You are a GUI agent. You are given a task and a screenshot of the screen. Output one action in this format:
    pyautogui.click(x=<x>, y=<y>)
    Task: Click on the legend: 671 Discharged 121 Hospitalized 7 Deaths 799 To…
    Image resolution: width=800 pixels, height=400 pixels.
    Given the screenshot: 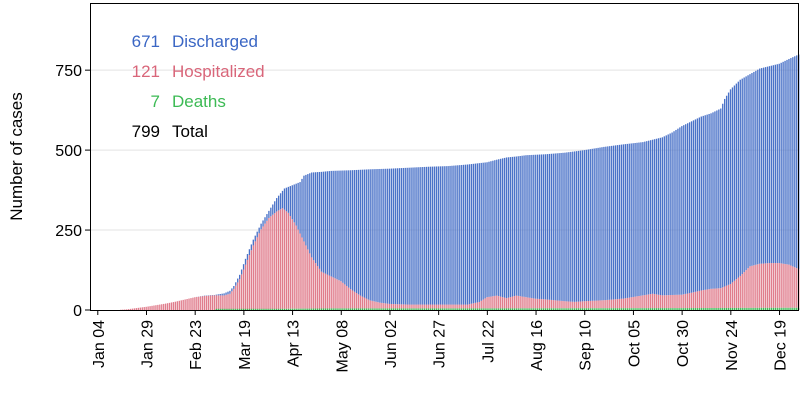 What is the action you would take?
    pyautogui.click(x=198, y=86)
    